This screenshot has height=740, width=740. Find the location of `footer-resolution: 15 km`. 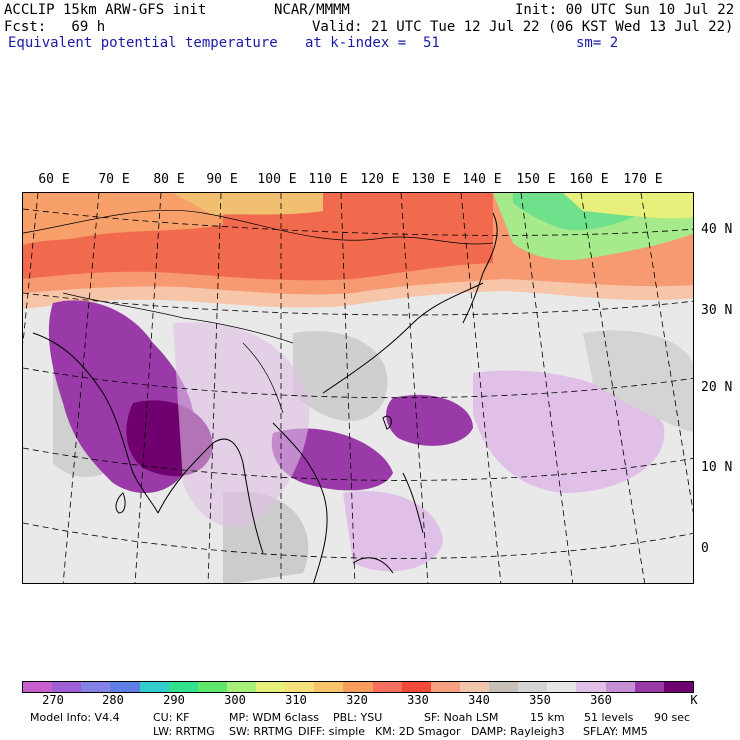

footer-resolution: 15 km is located at coordinates (547, 717).